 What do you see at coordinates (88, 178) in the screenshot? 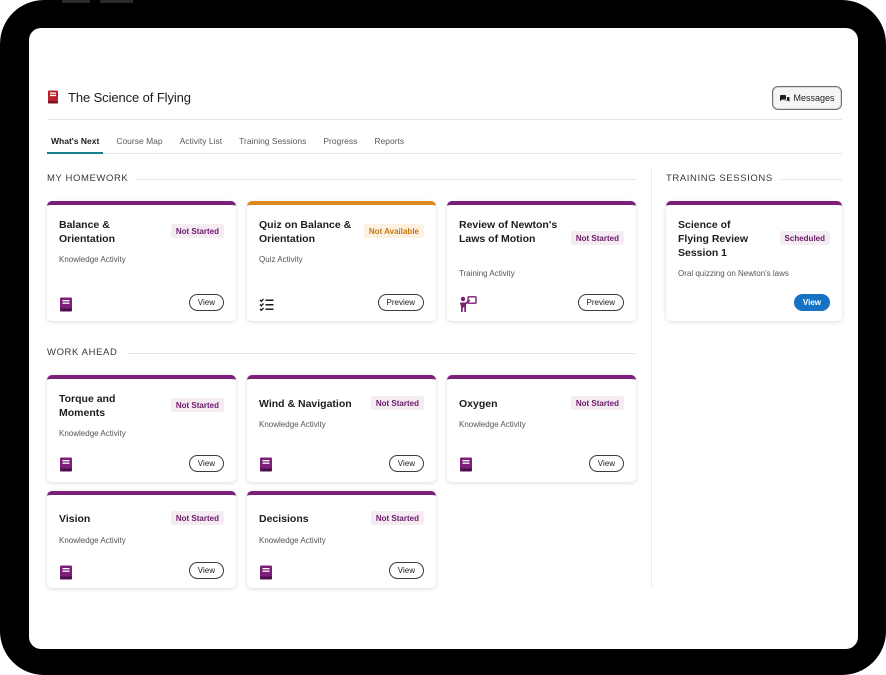
I see `my-homework-heading: MY HOMEWORK` at bounding box center [88, 178].